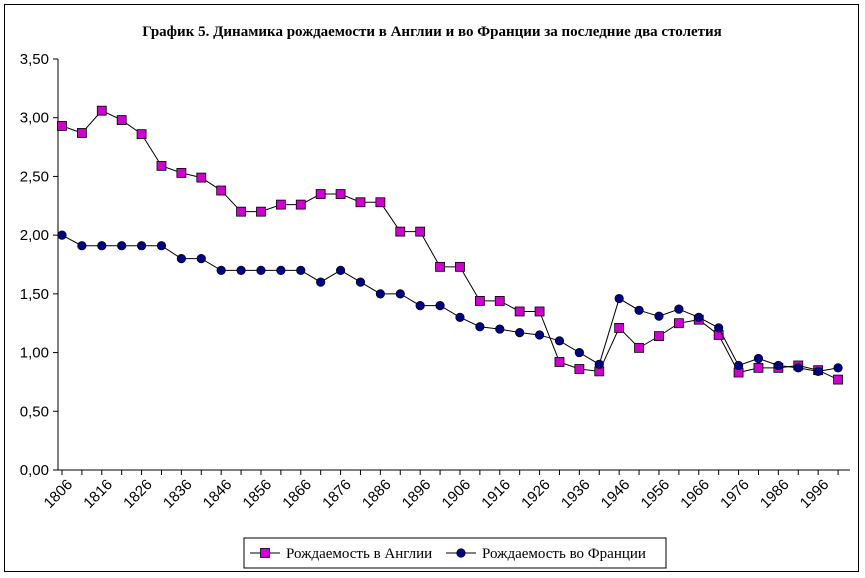 Image resolution: width=865 pixels, height=578 pixels. Describe the element at coordinates (576, 494) in the screenshot. I see `x-tick-label: 1936` at that location.